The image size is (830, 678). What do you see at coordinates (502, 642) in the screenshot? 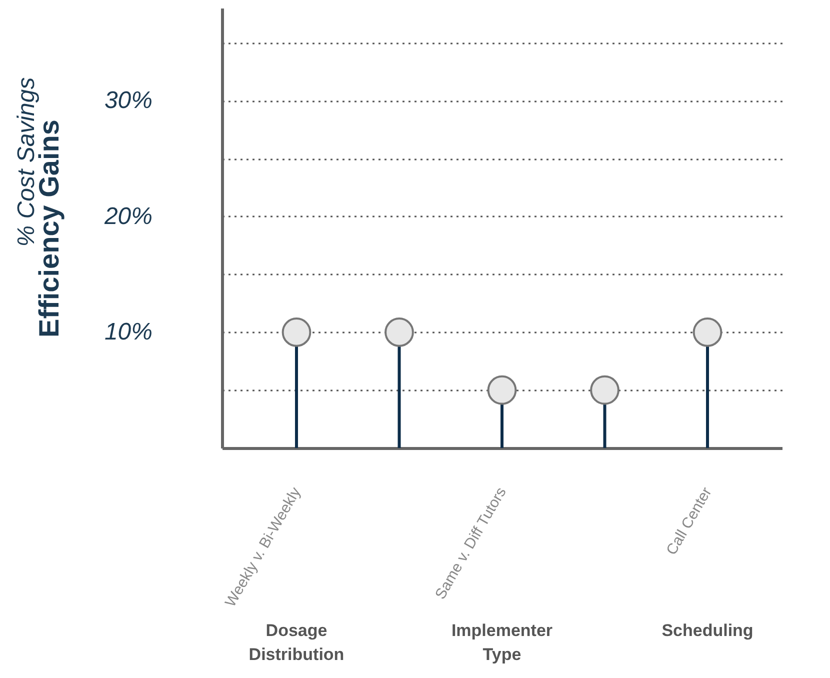
I see `text: Implementer Type` at bounding box center [502, 642].